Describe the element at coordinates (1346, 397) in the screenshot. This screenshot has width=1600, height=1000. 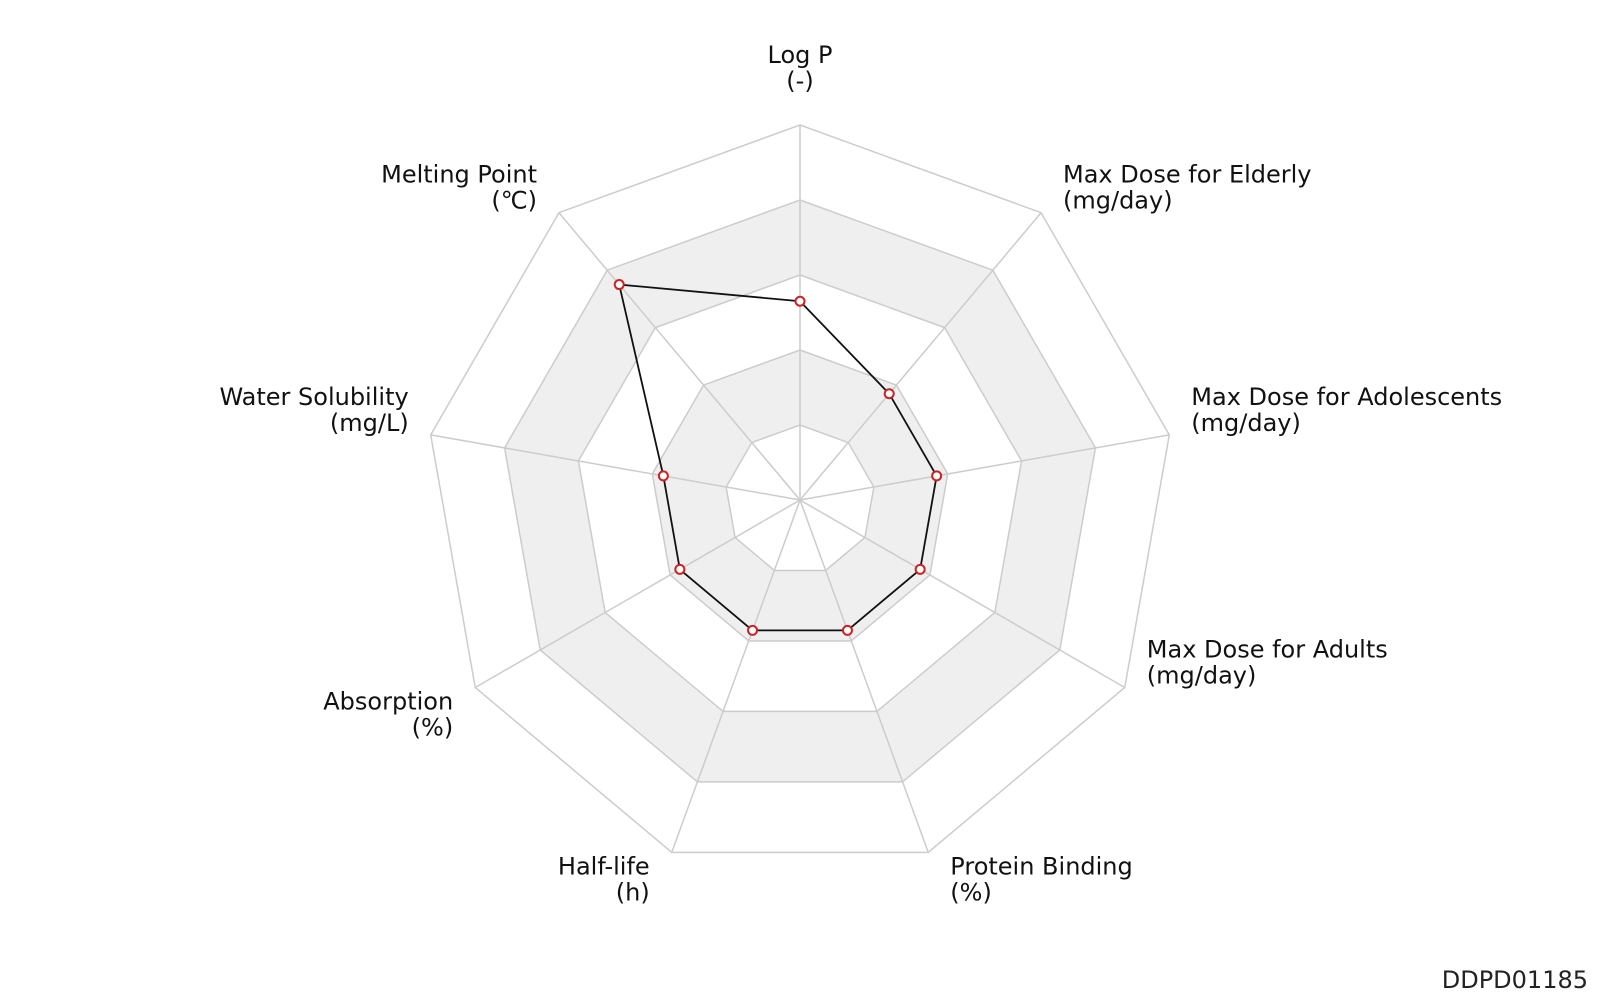
I see `axis-label-name-2: Max Dose for Adolescents` at that location.